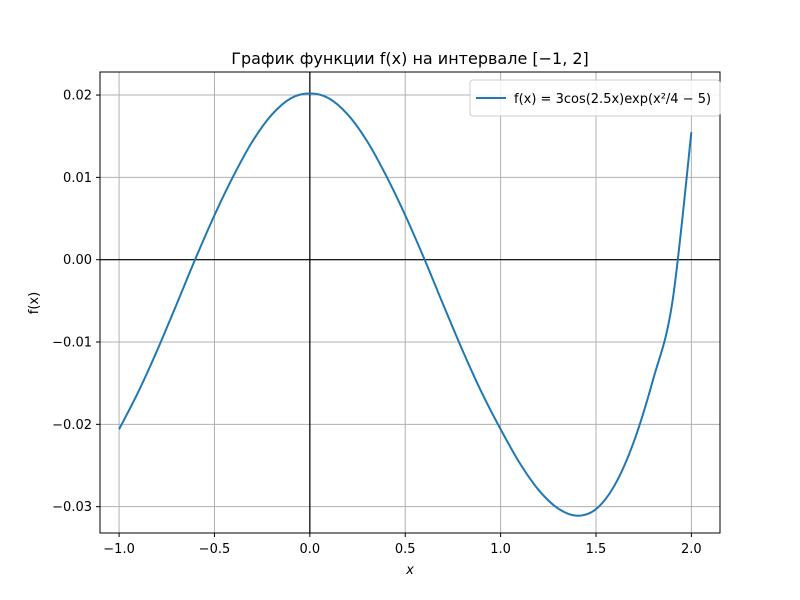  What do you see at coordinates (612, 99) in the screenshot?
I see `legend-label: f(x) = 3cos(2.5x)exp(x²/4 − 5)` at bounding box center [612, 99].